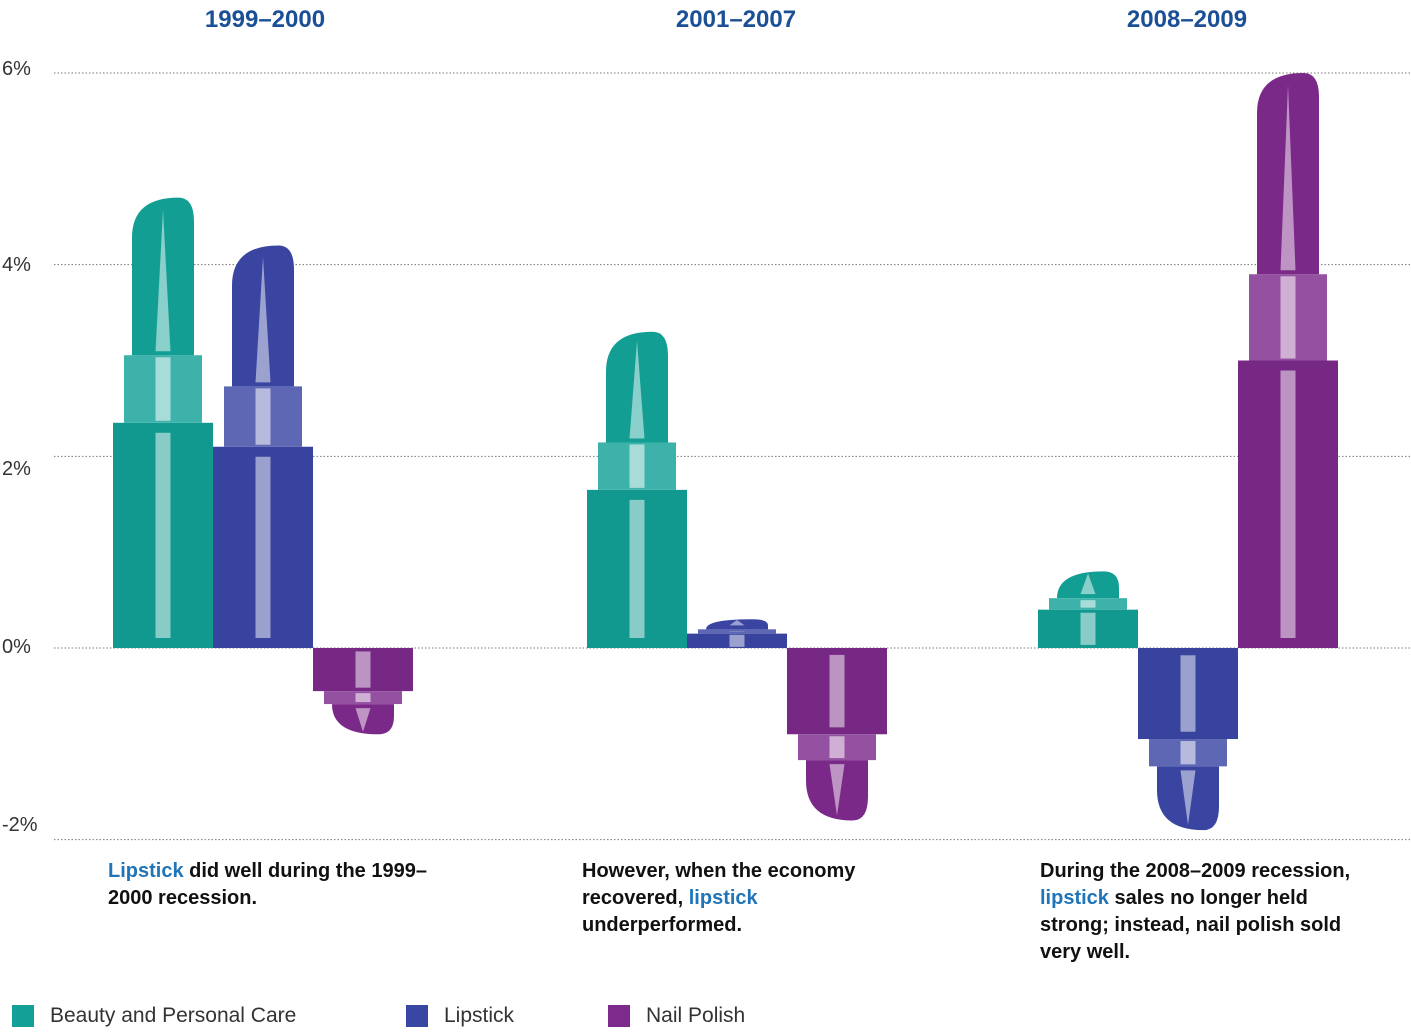 The width and height of the screenshot is (1411, 1033). Describe the element at coordinates (16, 265) in the screenshot. I see `y-tick-4: 4%` at that location.